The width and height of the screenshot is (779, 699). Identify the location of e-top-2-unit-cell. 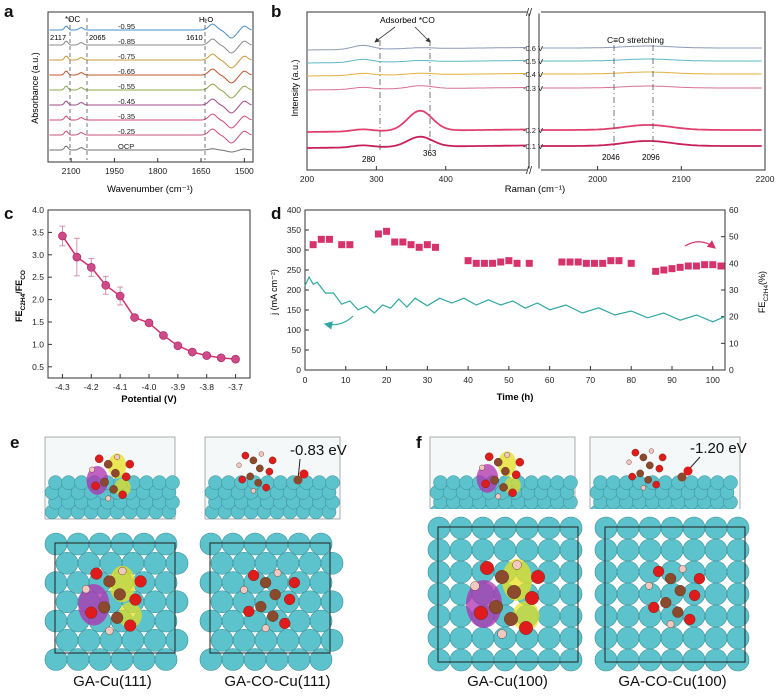
(270, 598).